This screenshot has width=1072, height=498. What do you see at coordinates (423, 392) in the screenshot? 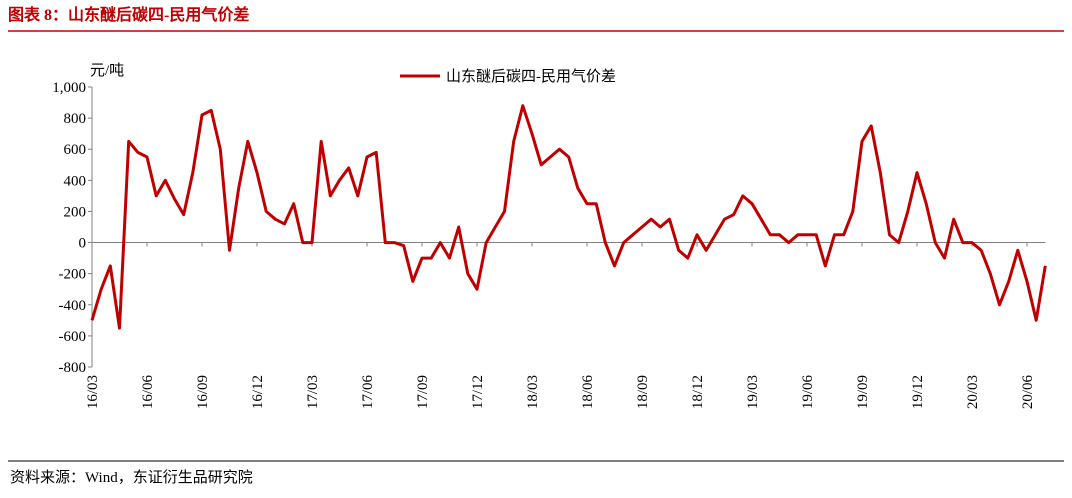
I see `x-tick-label: 17/09` at bounding box center [423, 392].